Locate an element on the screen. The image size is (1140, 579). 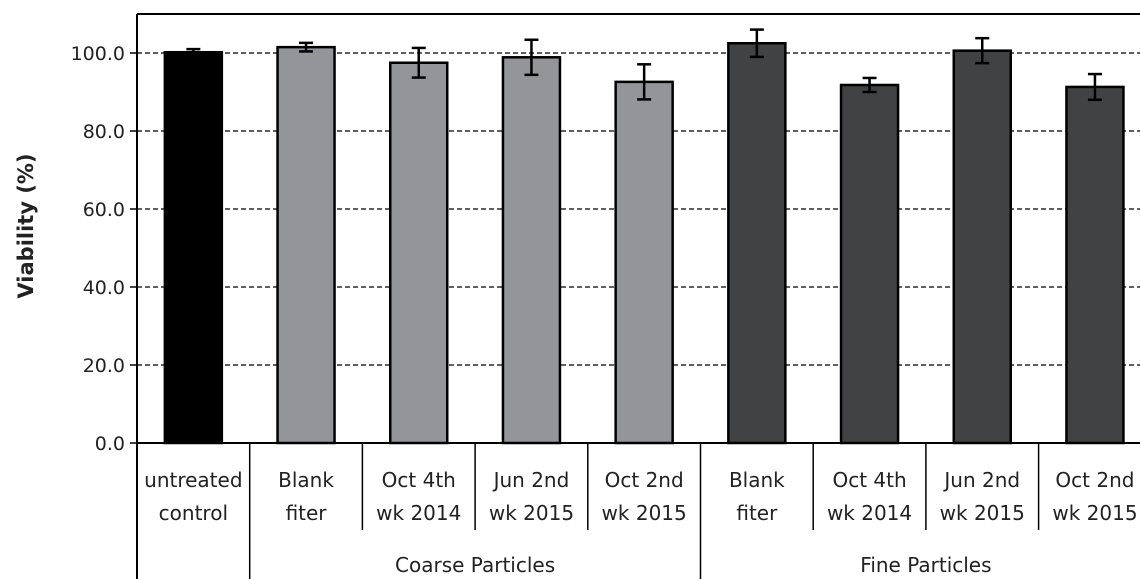
error-bars is located at coordinates (644, 65).